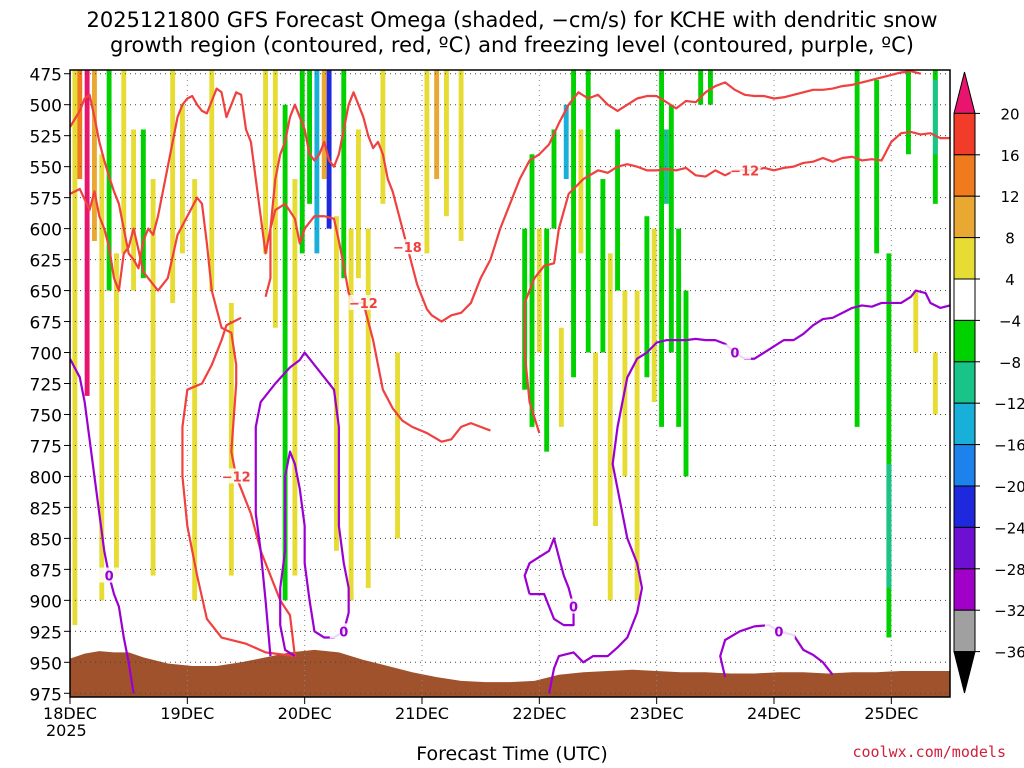 The image size is (1024, 768). Describe the element at coordinates (539, 713) in the screenshot. I see `x-tick-label: 22DEC` at that location.